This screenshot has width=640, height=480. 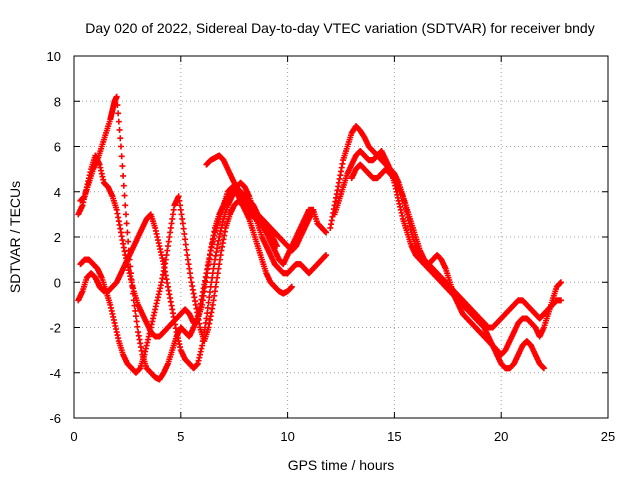 I want to click on x-tick-label: 0, so click(x=73, y=436).